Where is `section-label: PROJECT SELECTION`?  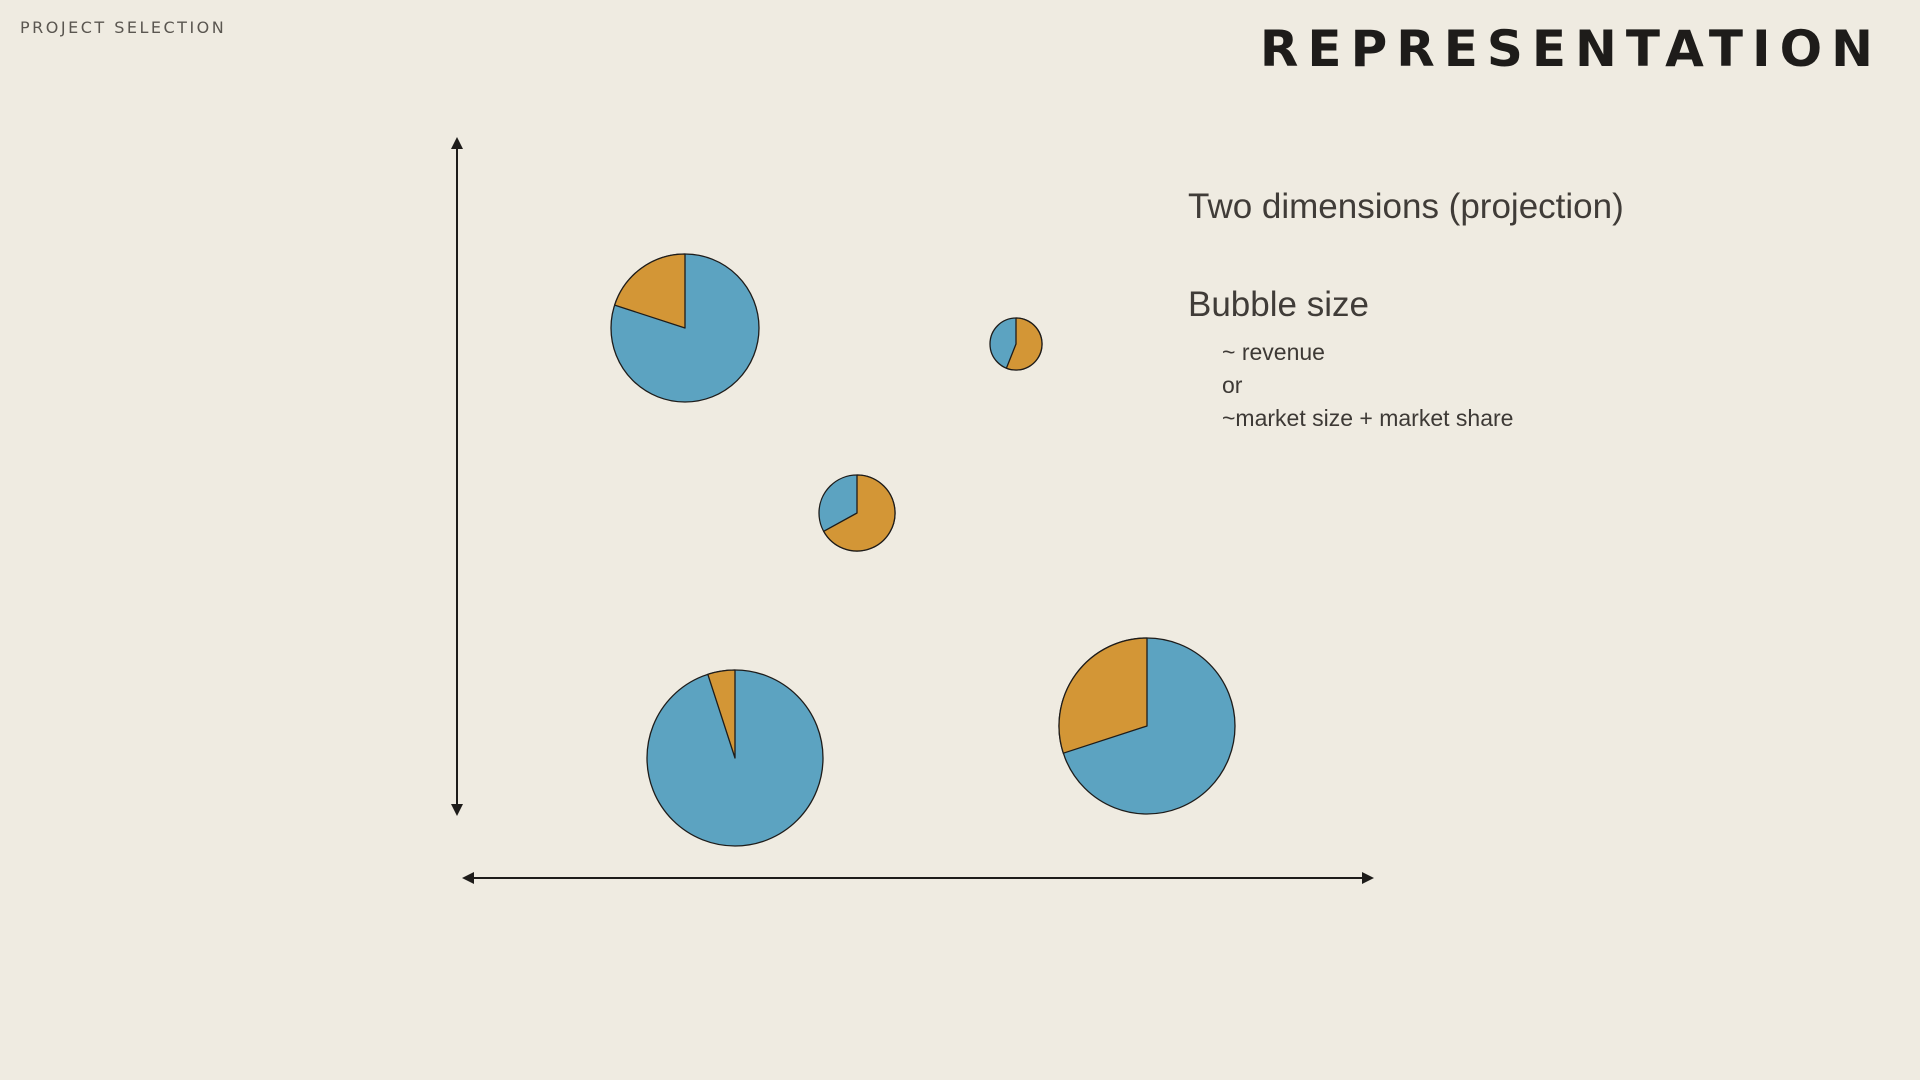 section-label: PROJECT SELECTION is located at coordinates (123, 27).